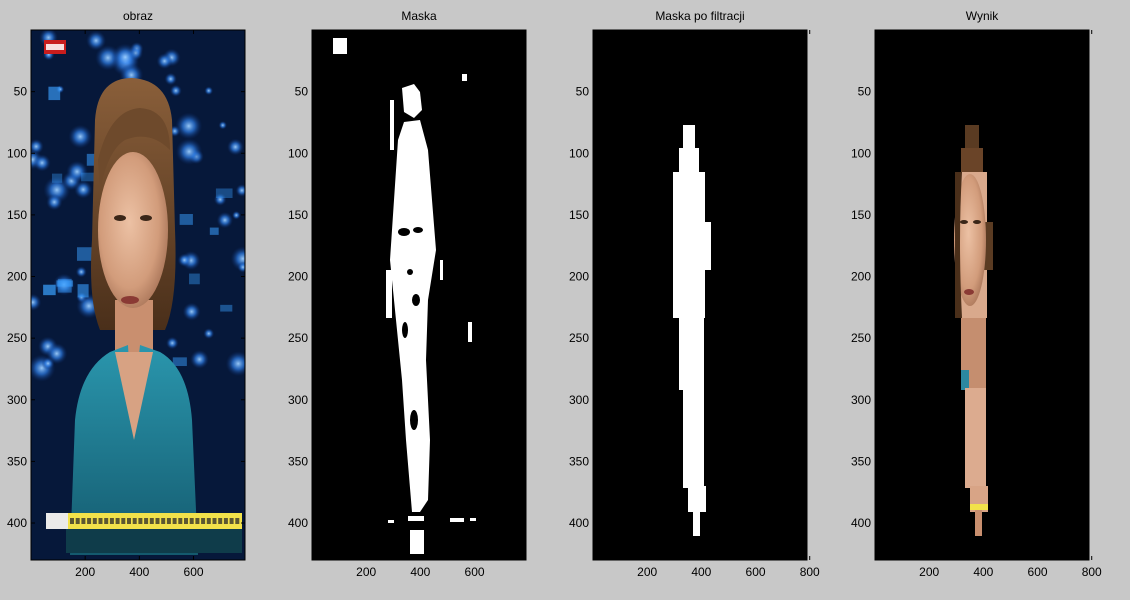 This screenshot has width=1130, height=600. I want to click on mask-body, so click(413, 316).